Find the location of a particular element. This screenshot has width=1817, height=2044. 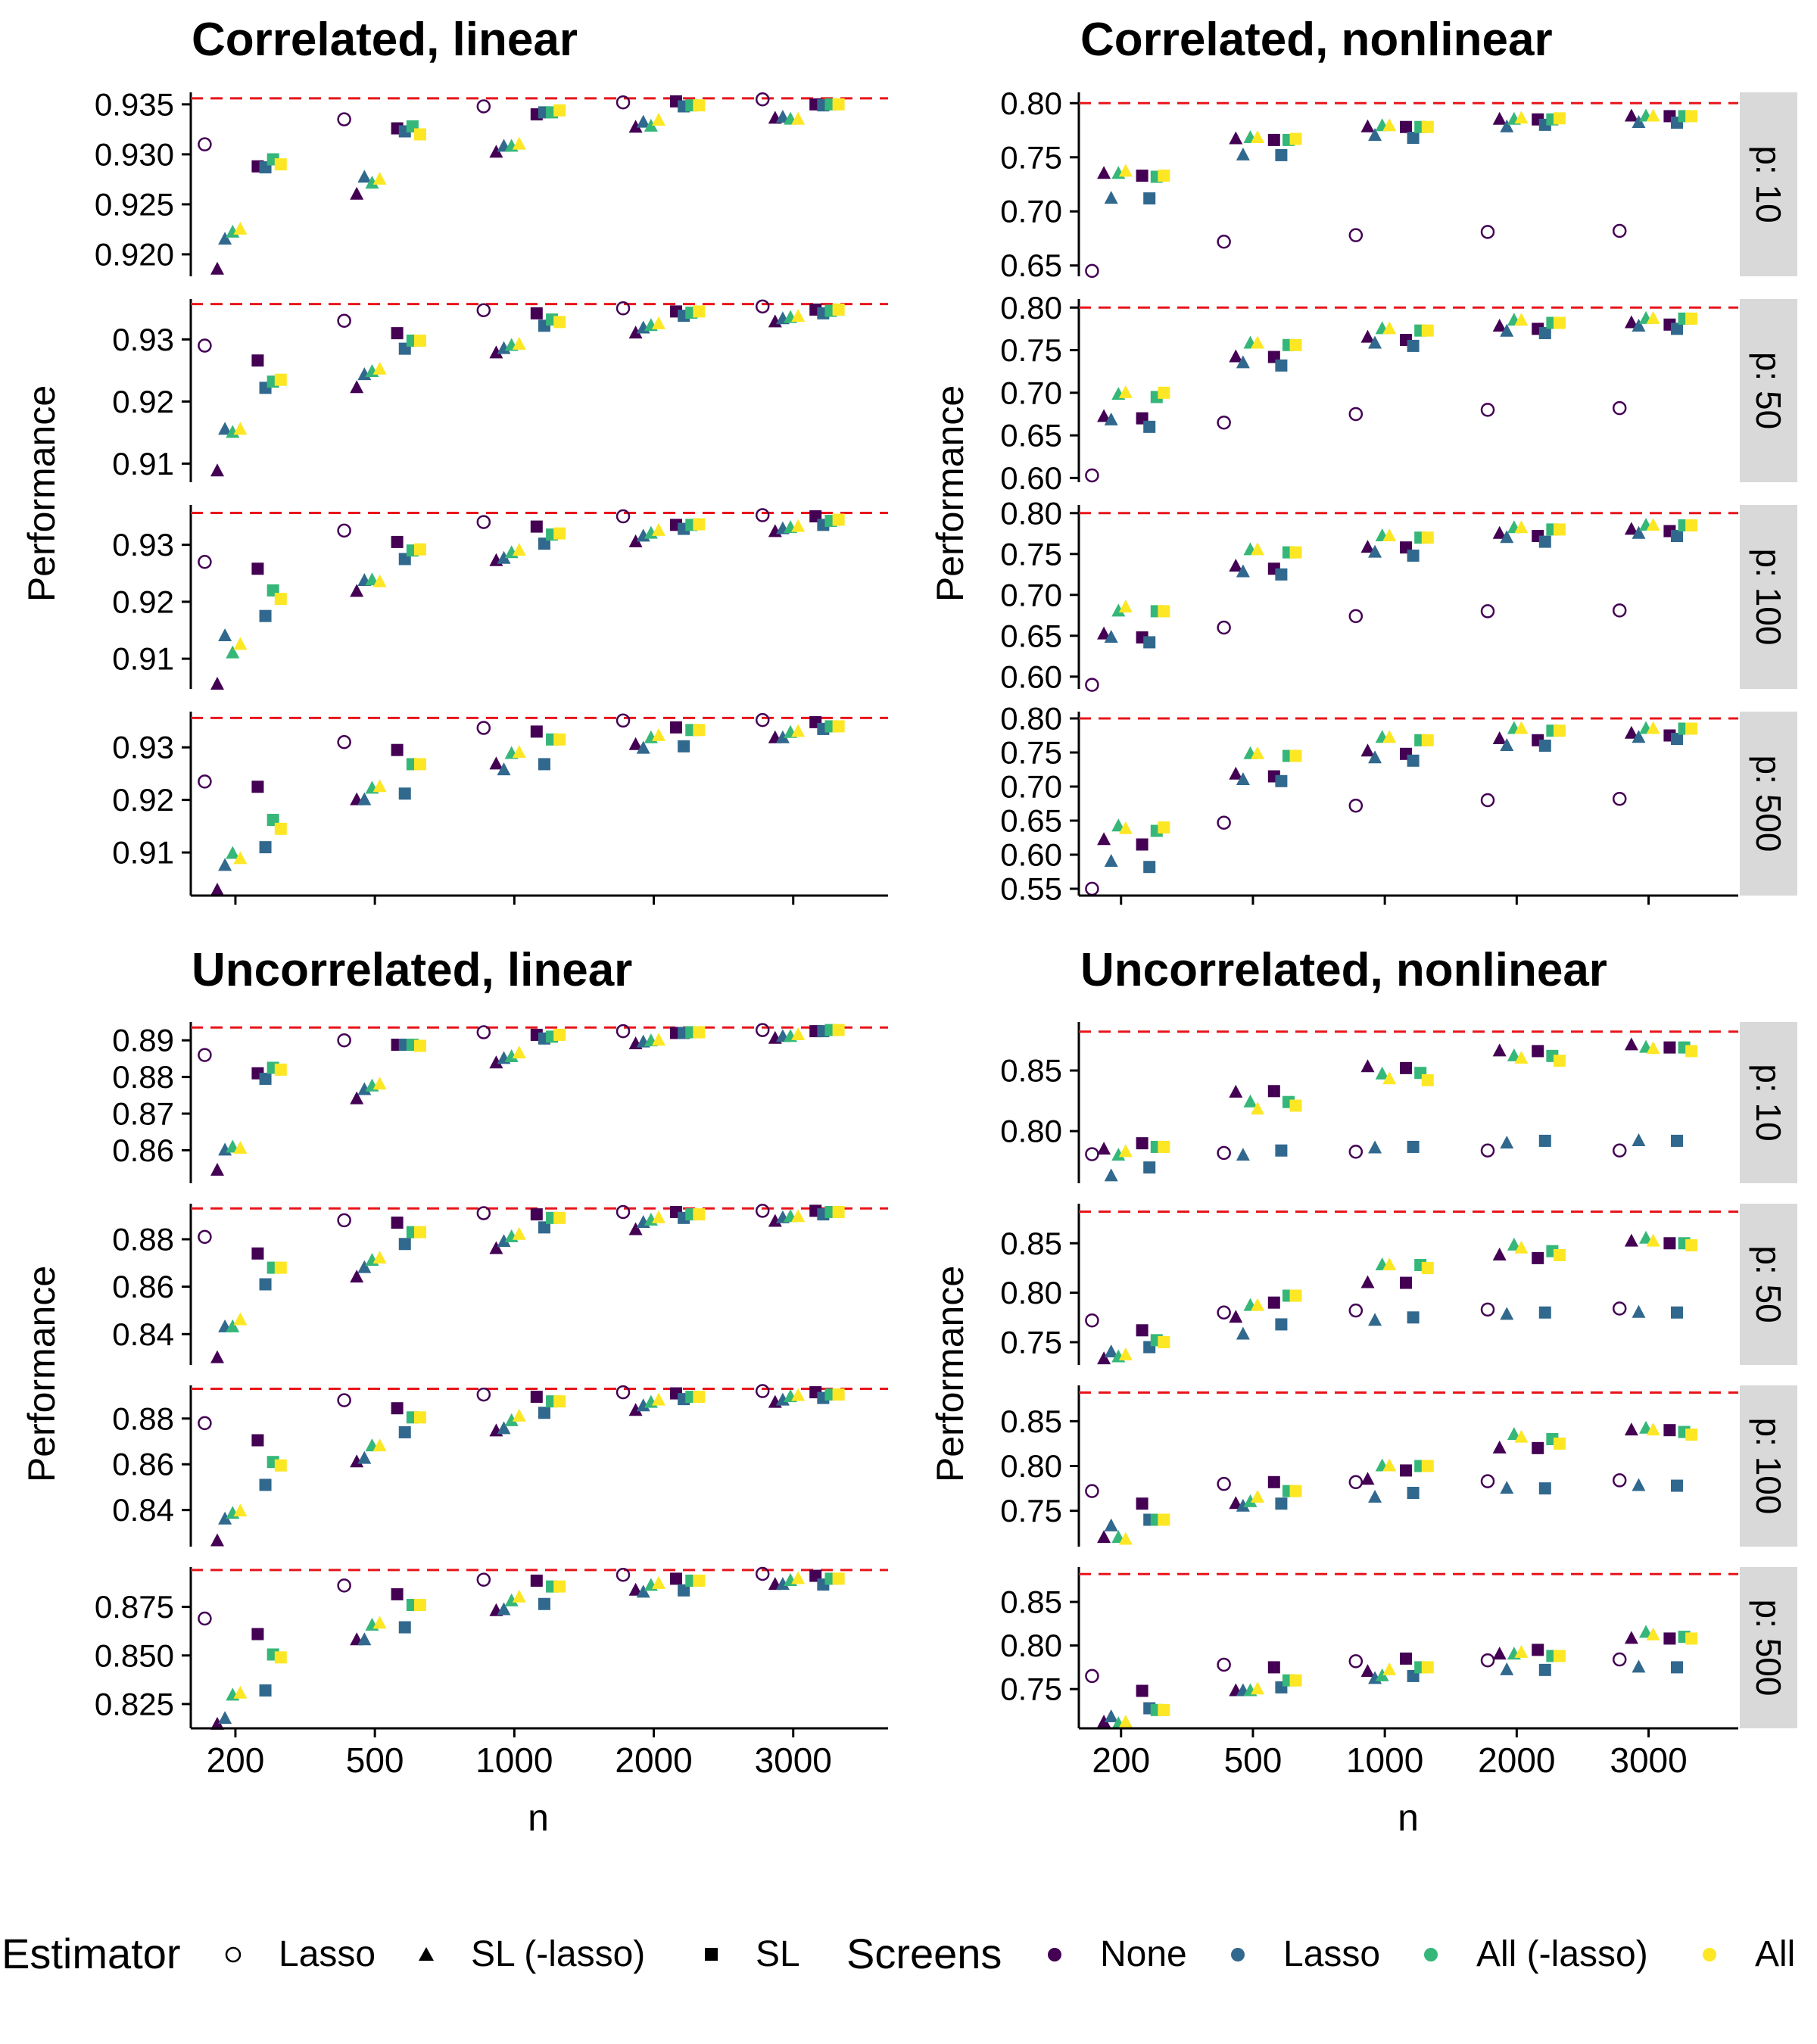

panel-title-correlated-nonlinear: Correlated, nonlinear is located at coordinates (1316, 40).